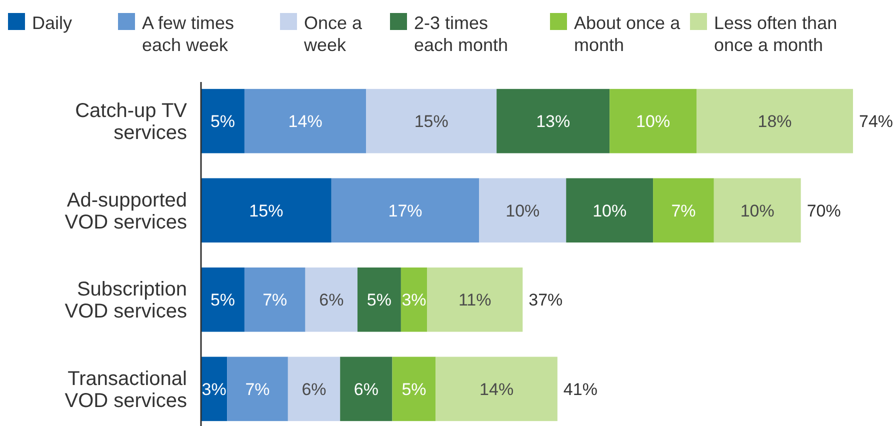 This screenshot has height=426, width=895. Describe the element at coordinates (52, 23) in the screenshot. I see `legend-label: Daily` at that location.